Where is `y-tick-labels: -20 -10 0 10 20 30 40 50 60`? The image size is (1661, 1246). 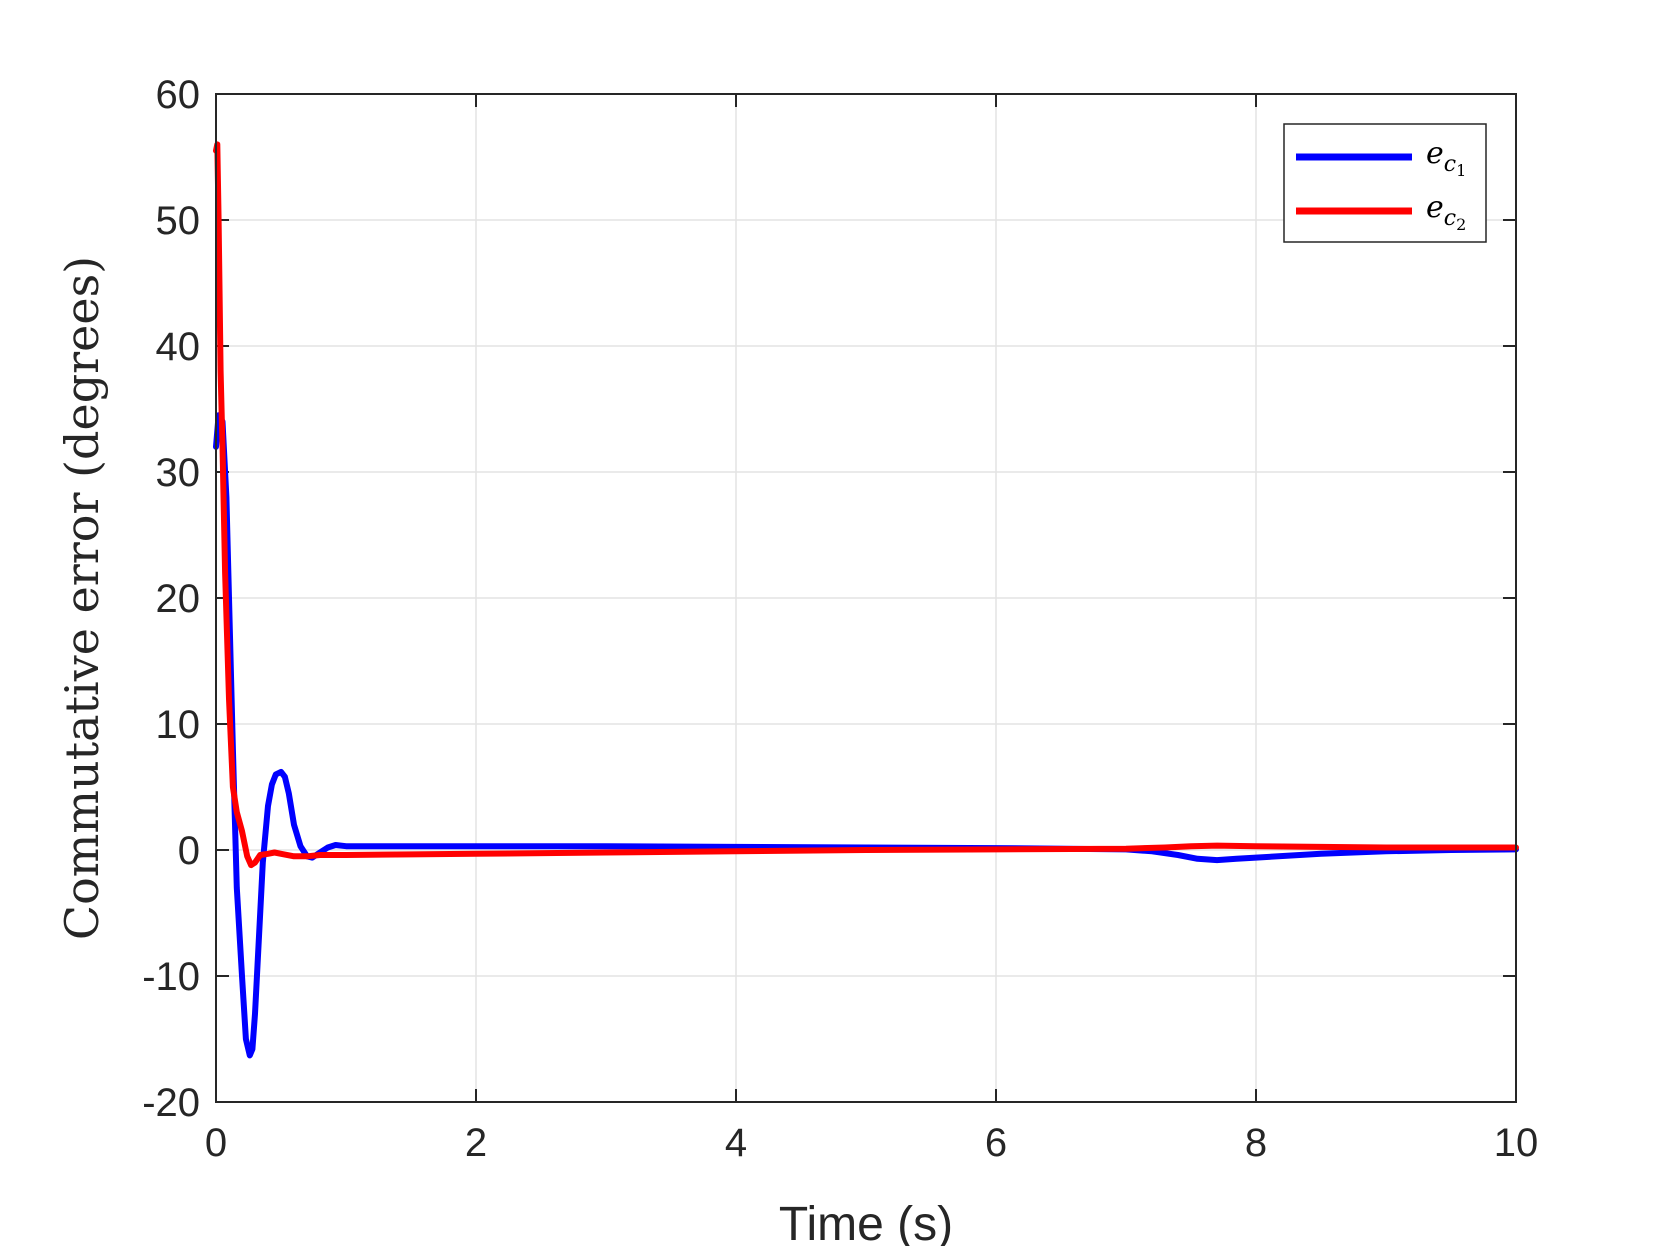 y-tick-labels: -20 -10 0 10 20 30 40 50 60 is located at coordinates (171, 599).